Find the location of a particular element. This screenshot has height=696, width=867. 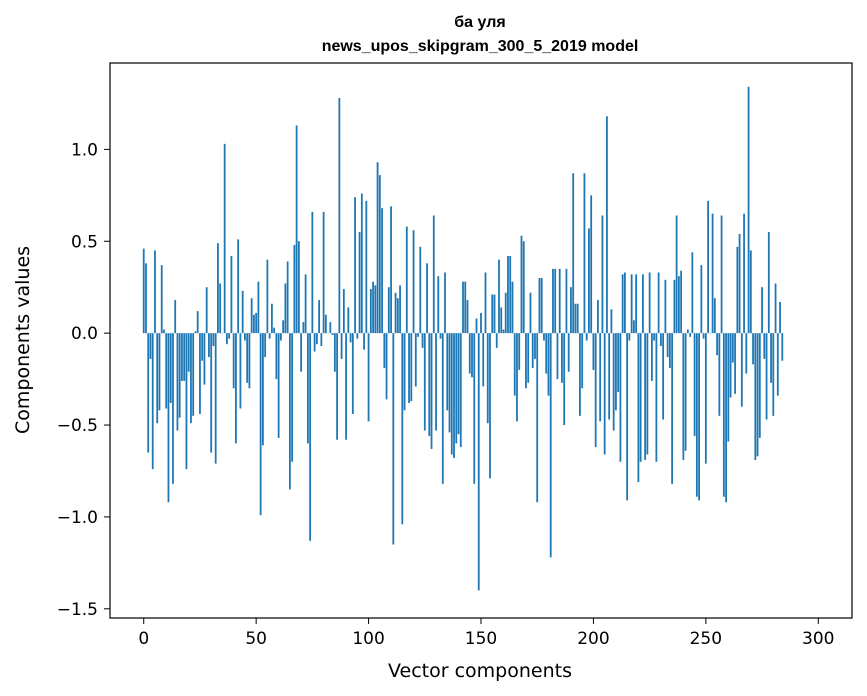

x-axis-label: Vector components is located at coordinates (480, 671).